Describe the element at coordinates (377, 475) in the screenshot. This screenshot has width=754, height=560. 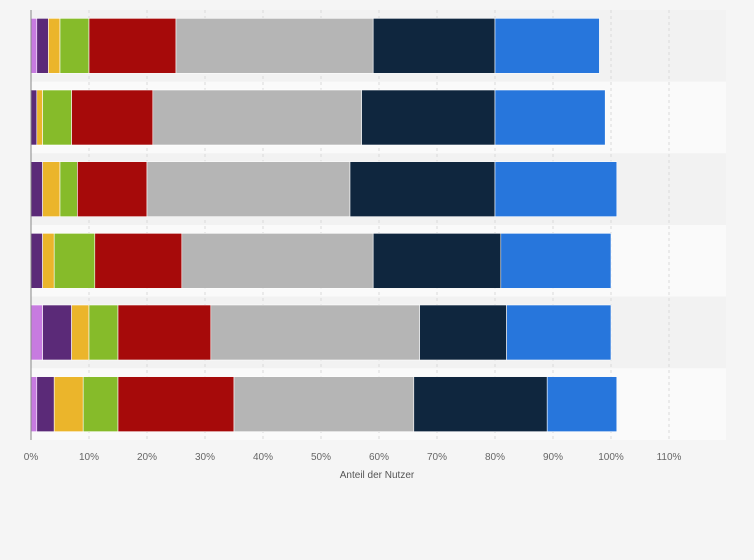
I see `x-axis-title: Anteil der Nutzer` at that location.